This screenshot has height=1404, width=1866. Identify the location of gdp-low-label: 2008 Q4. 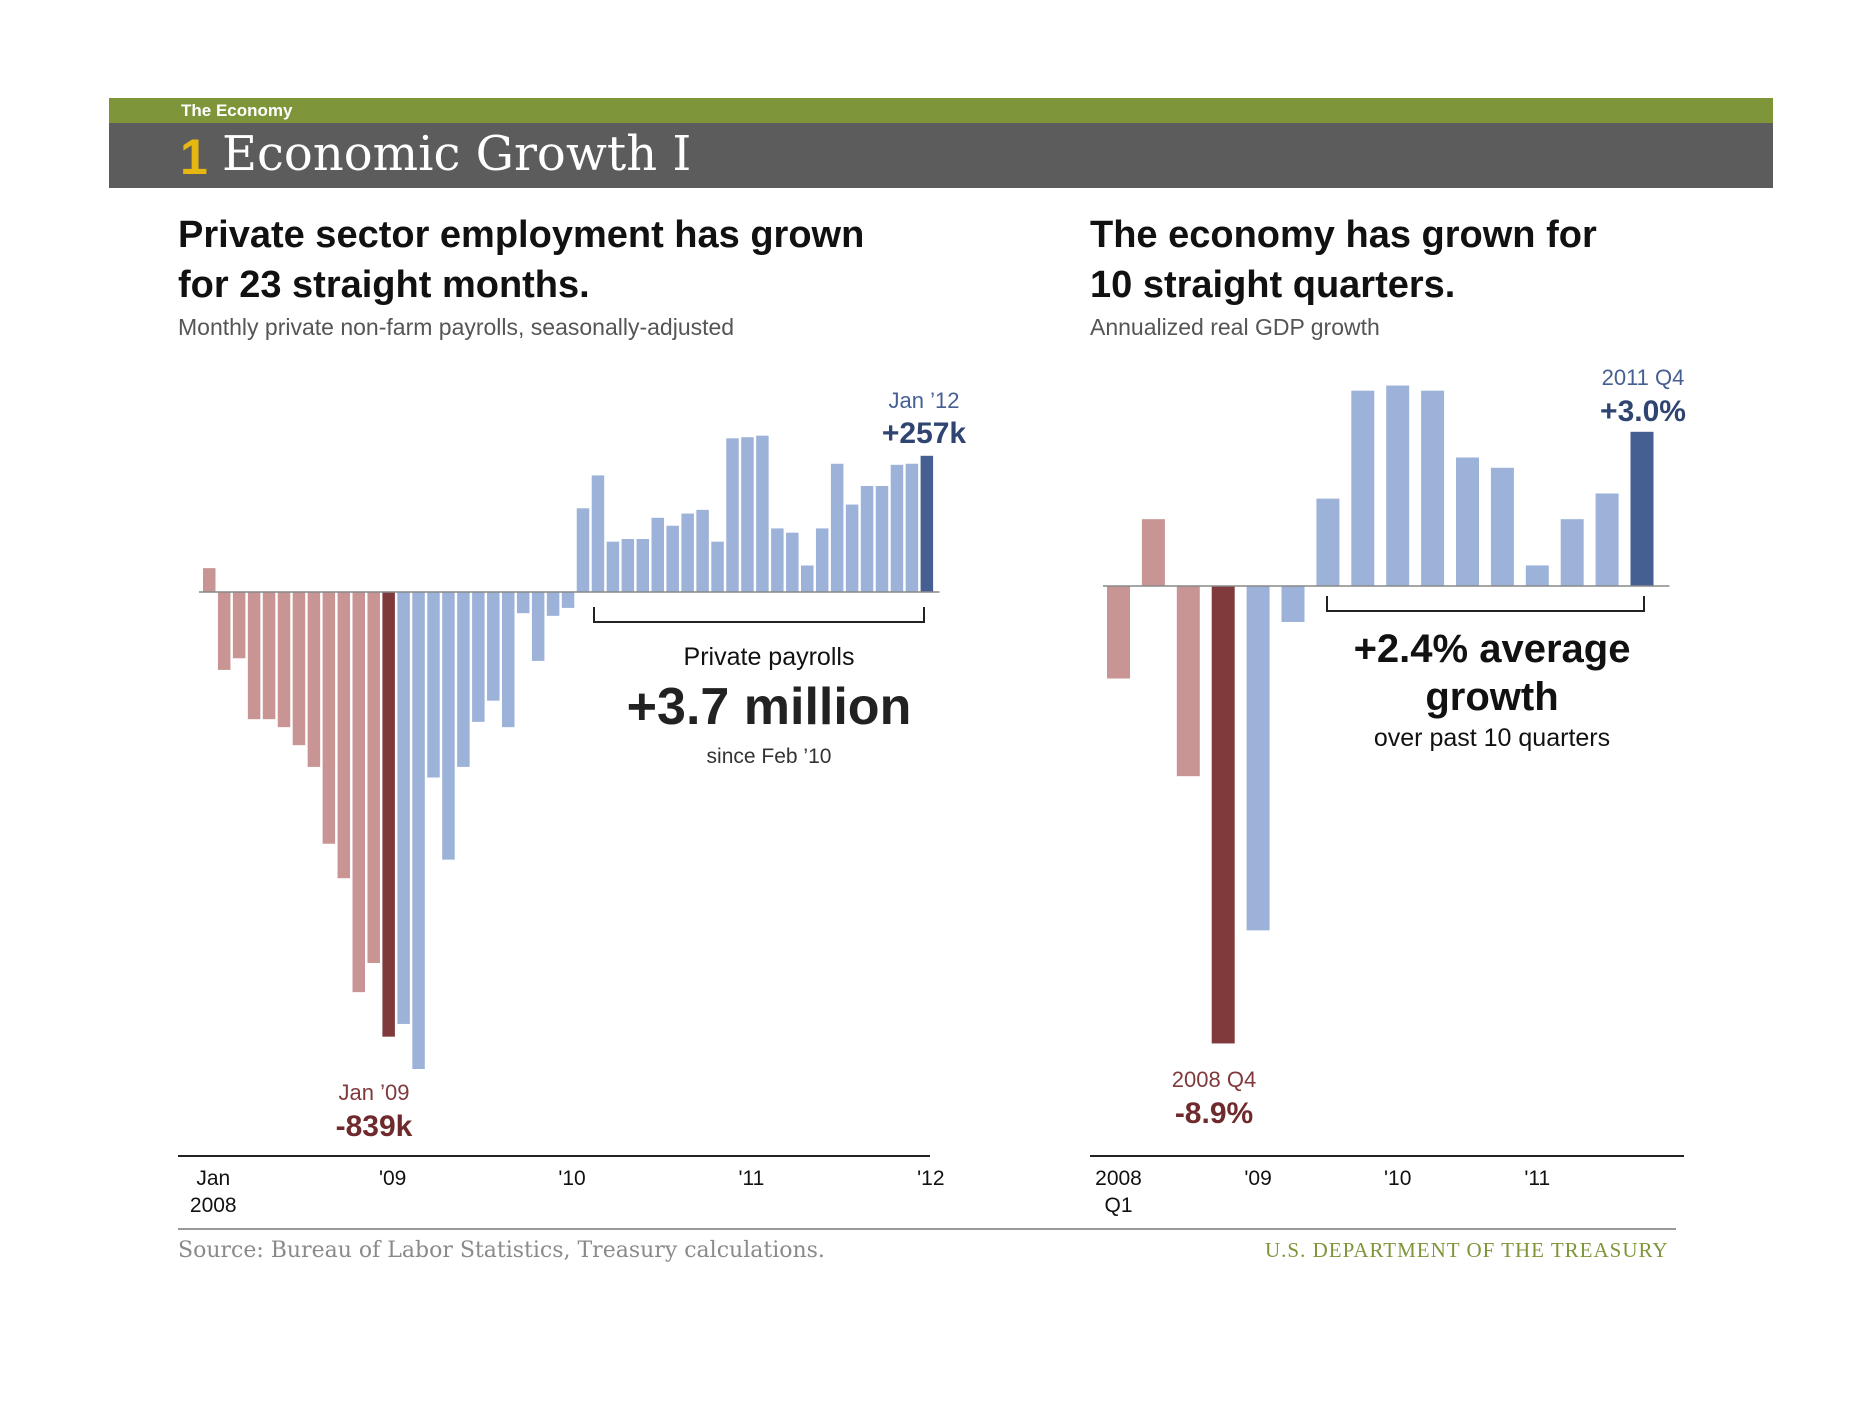
(1214, 1079).